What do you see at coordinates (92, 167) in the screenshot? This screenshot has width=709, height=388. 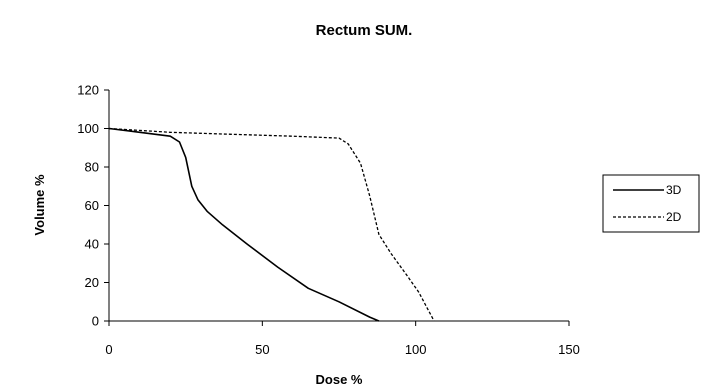 I see `y-tick-label: 80` at bounding box center [92, 167].